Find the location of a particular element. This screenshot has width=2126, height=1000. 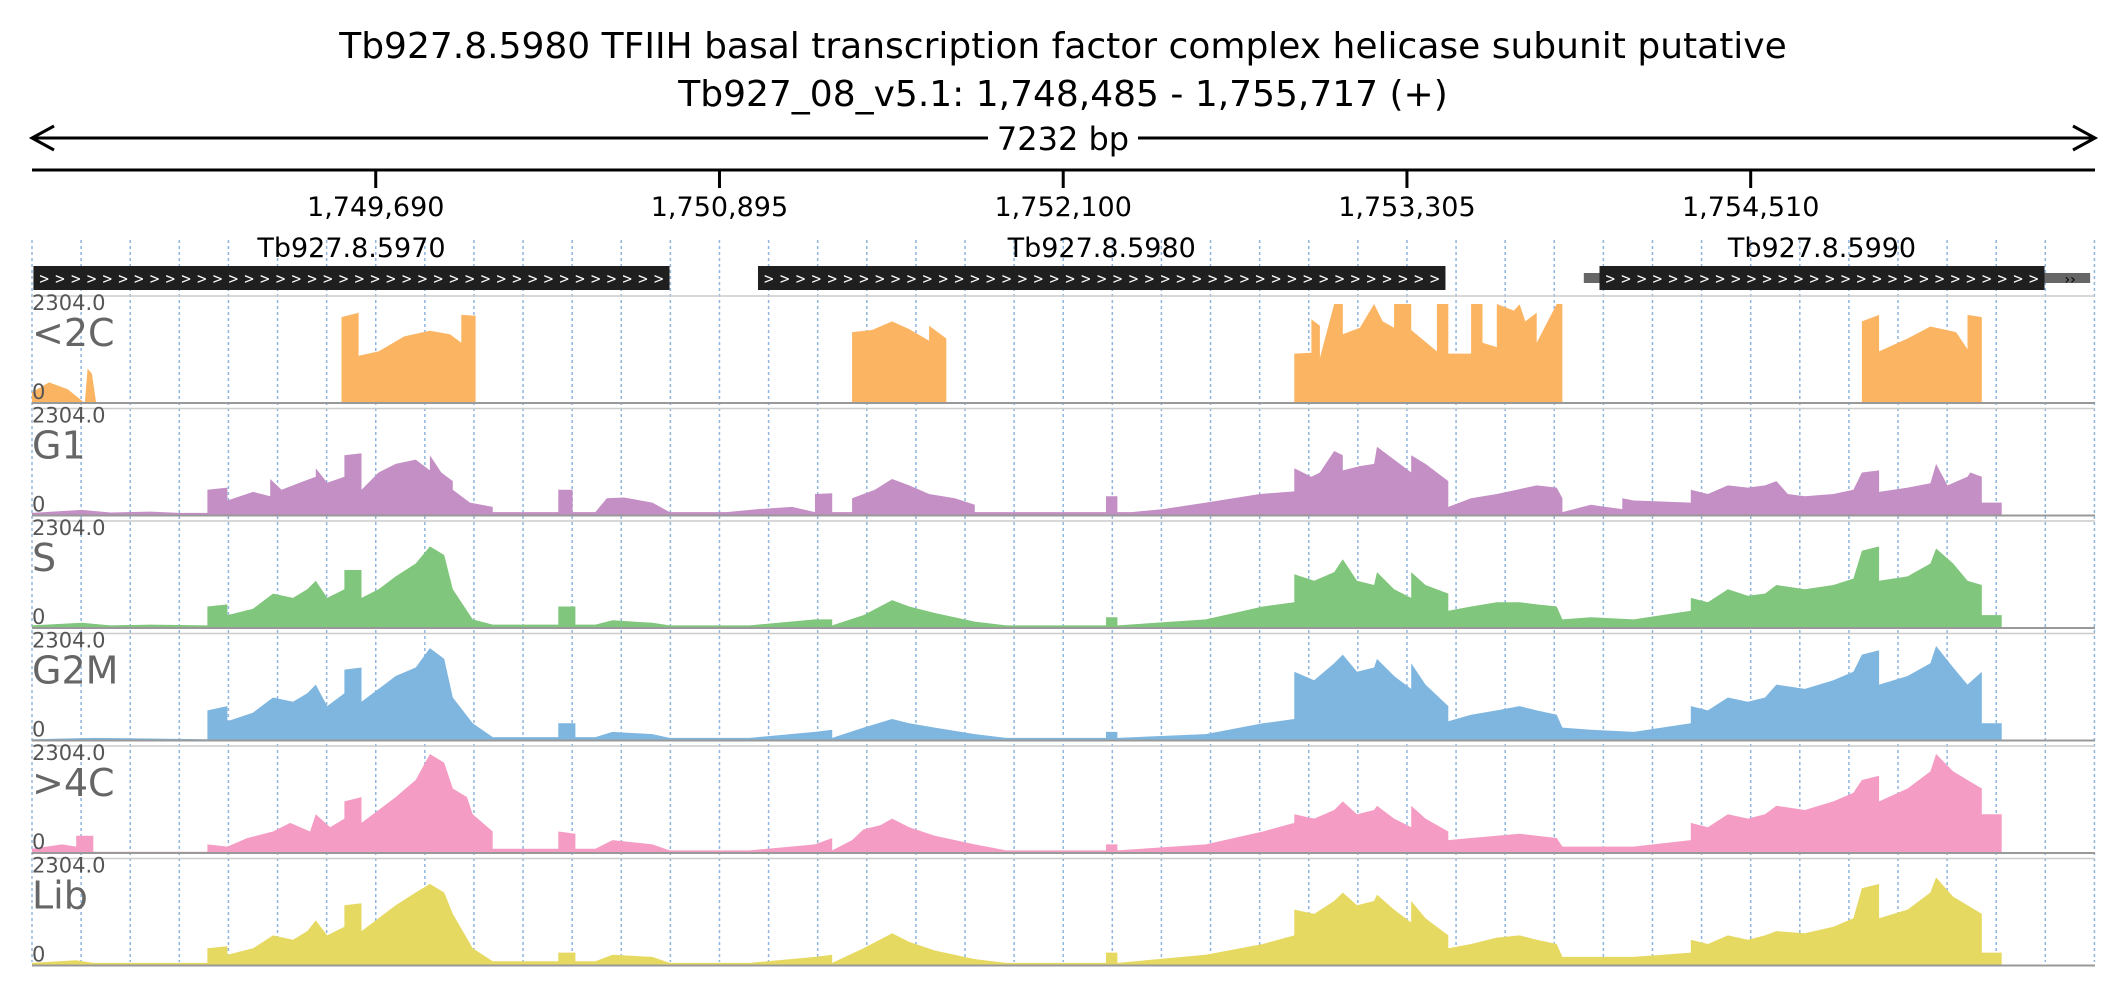

ruler-tick-label: 1,749,690 is located at coordinates (375, 207).